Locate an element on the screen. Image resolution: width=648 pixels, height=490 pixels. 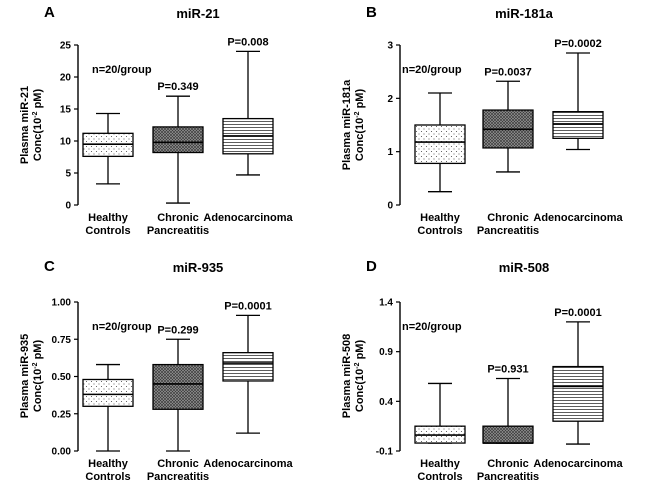
box-2: P=0.299 is located at coordinates (178, 388).